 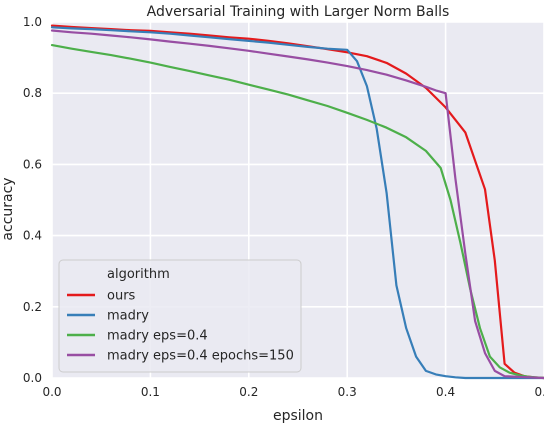 What do you see at coordinates (539, 392) in the screenshot?
I see `x-tick-label: 0.5` at bounding box center [539, 392].